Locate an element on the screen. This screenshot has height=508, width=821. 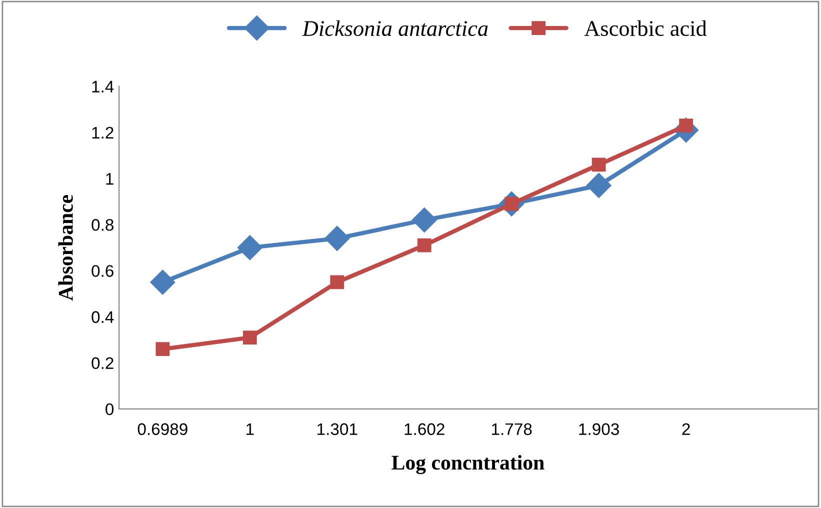
y-tick-label: 0.4 is located at coordinates (103, 317).